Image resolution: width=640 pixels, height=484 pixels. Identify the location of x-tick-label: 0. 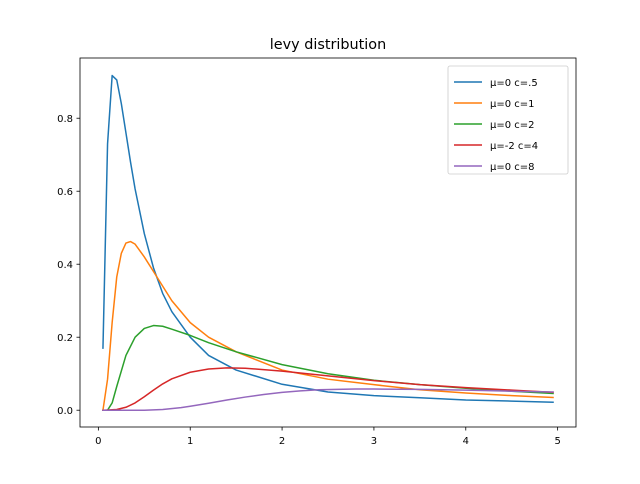
(98, 441).